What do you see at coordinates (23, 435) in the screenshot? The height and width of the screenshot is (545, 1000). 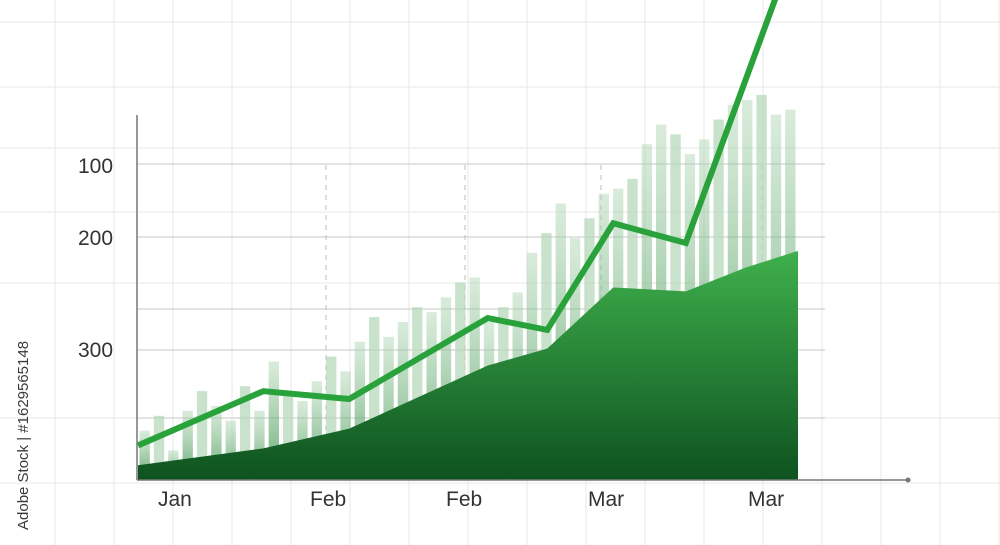 I see `stock-watermark-text: Adobe Stock | #1629565148` at bounding box center [23, 435].